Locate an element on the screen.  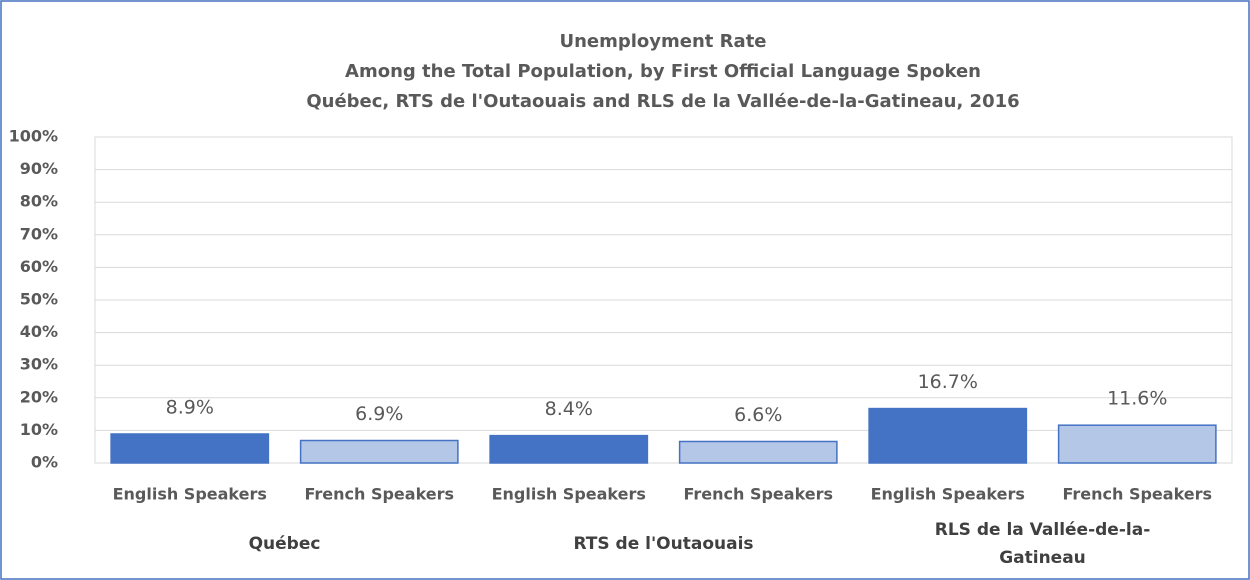
y-tick-label: 30% is located at coordinates (39, 364).